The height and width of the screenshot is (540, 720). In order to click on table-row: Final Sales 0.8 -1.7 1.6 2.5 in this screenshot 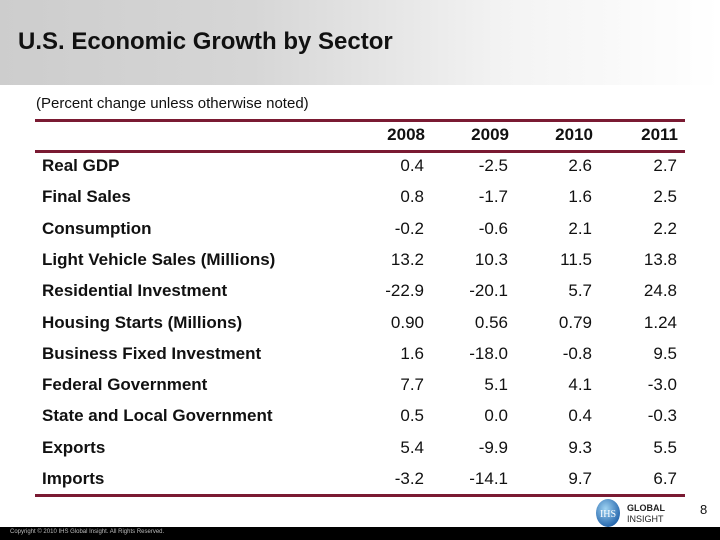, I will do `click(360, 202)`.